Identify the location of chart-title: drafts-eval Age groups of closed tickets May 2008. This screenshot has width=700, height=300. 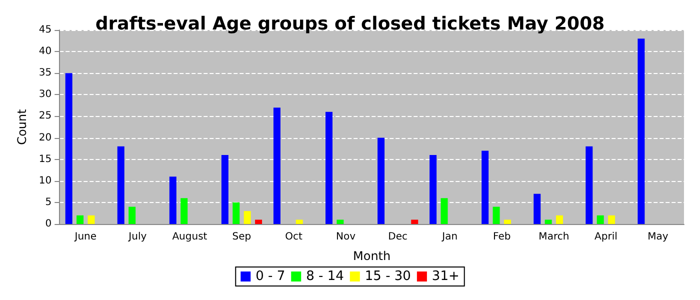
(350, 24).